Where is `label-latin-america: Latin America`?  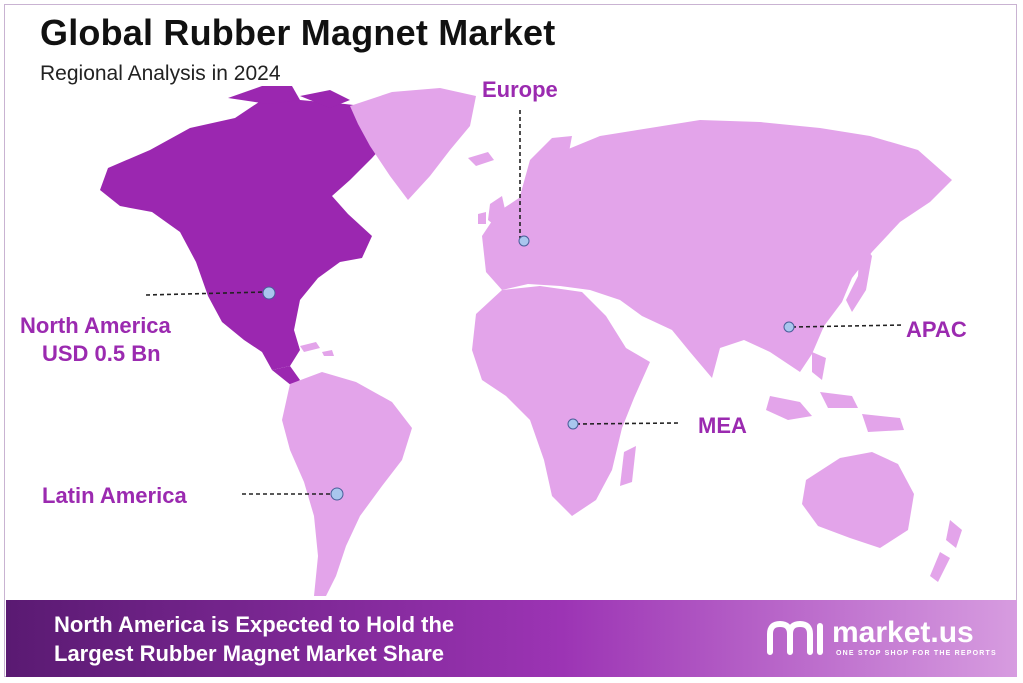 label-latin-america: Latin America is located at coordinates (114, 495).